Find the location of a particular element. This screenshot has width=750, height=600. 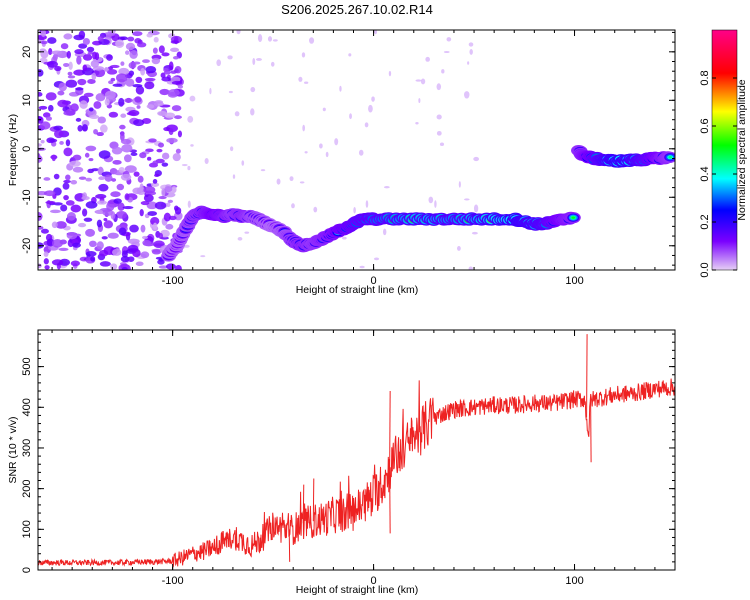

spectrogram-y-tick-label: -20 is located at coordinates (27, 246).